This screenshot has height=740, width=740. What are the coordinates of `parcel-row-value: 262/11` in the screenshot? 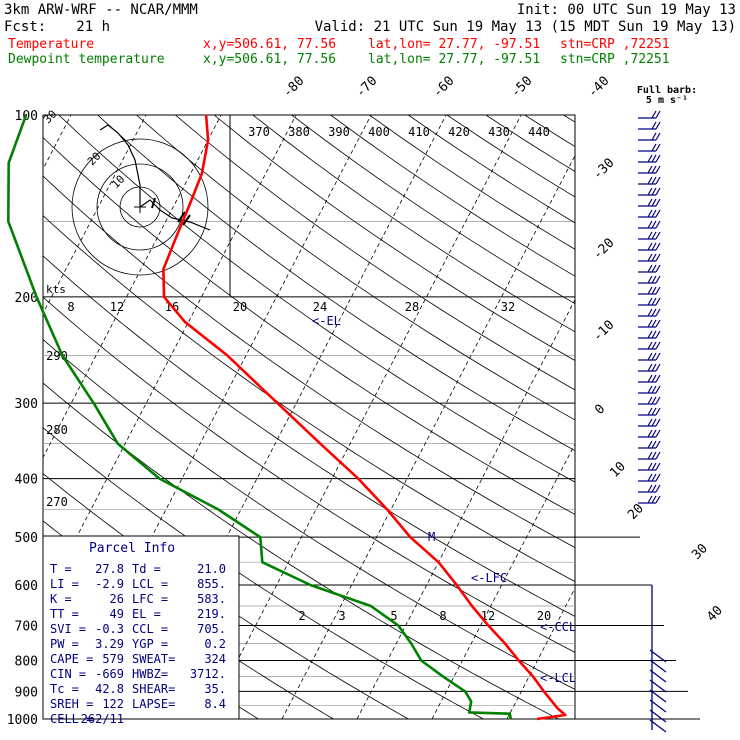 It's located at (102, 719).